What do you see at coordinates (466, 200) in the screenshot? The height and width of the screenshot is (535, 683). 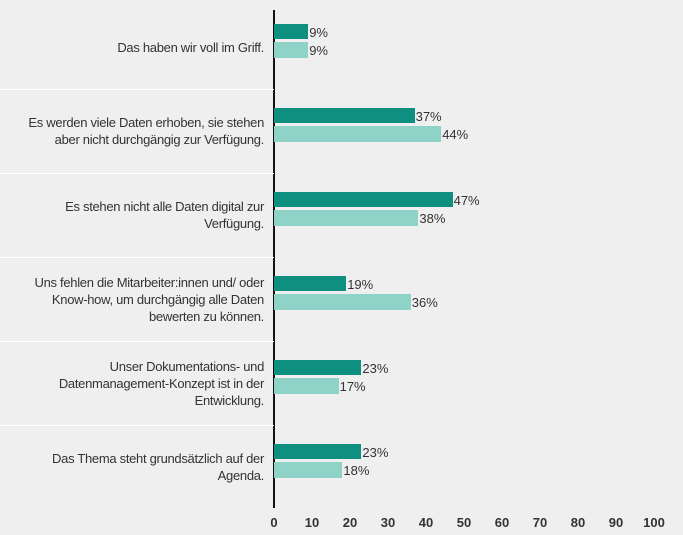 I see `value-label: 47%` at bounding box center [466, 200].